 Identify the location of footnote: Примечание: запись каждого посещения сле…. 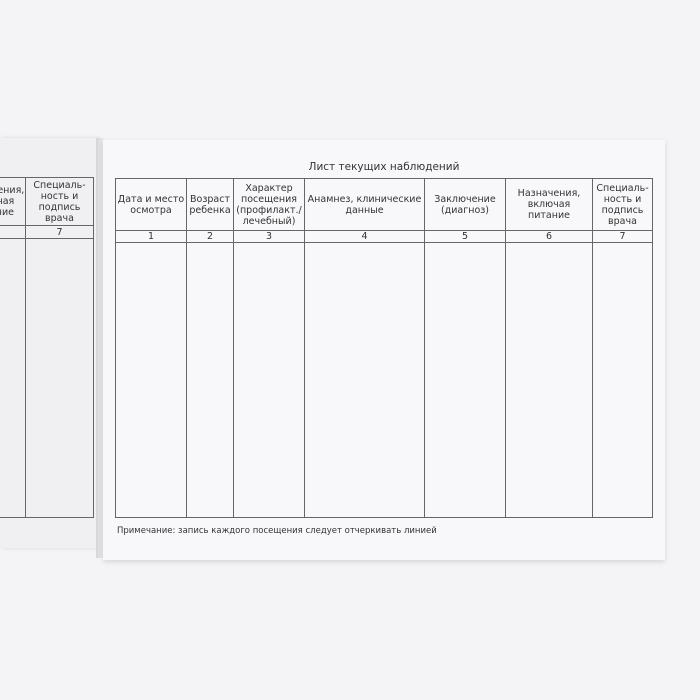
(277, 531).